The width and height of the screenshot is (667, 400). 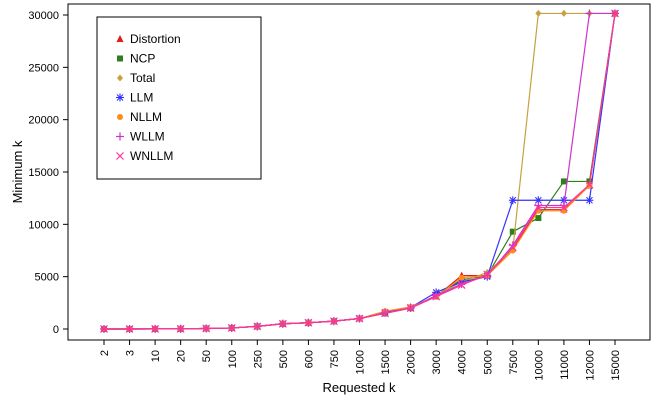 I want to click on y-tick-label: 5000, so click(x=47, y=278).